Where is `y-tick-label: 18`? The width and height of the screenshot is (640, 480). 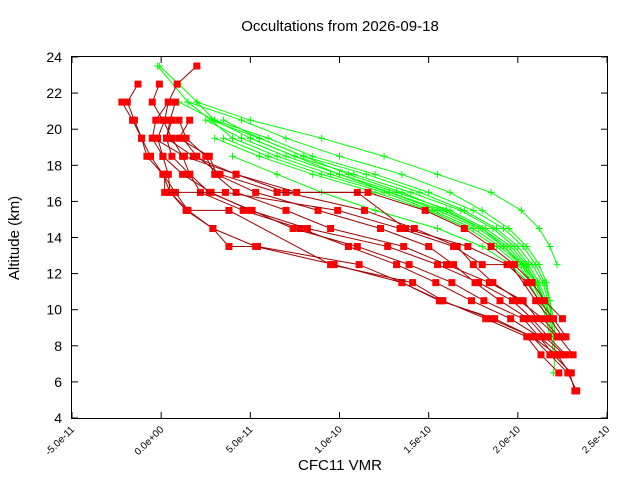 y-tick-label: 18 is located at coordinates (54, 165).